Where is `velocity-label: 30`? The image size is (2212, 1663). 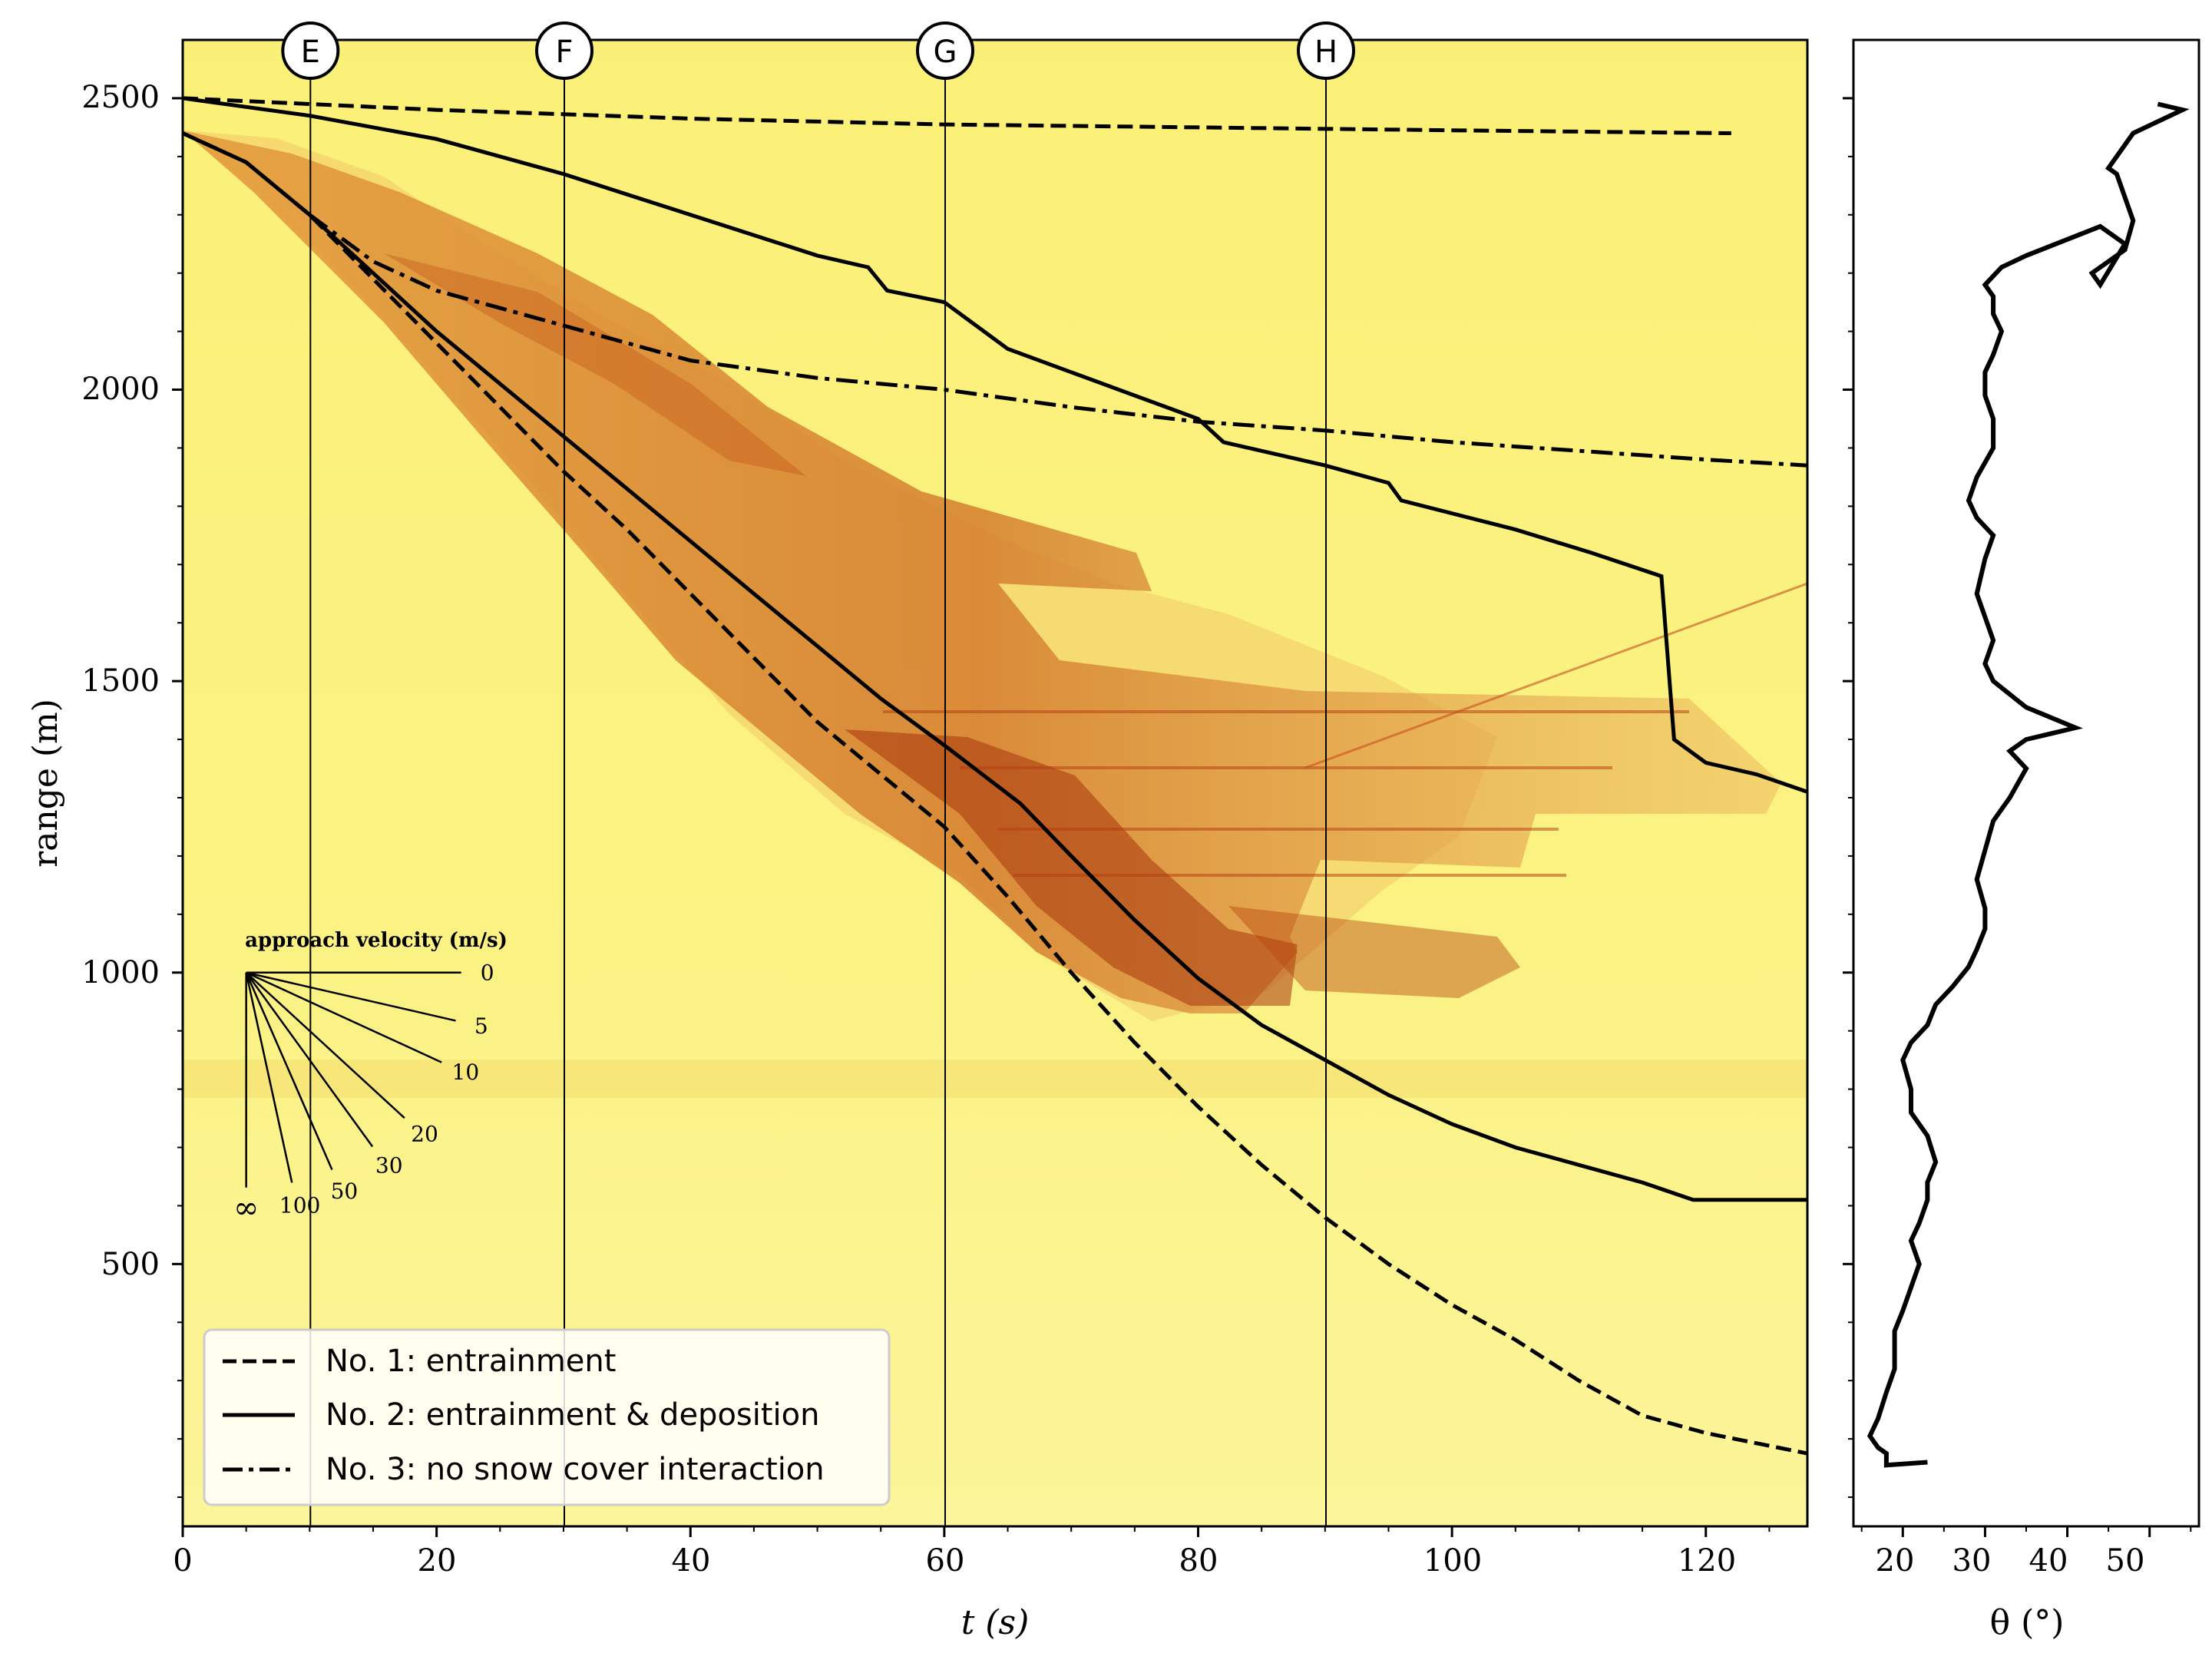 velocity-label: 30 is located at coordinates (389, 1166).